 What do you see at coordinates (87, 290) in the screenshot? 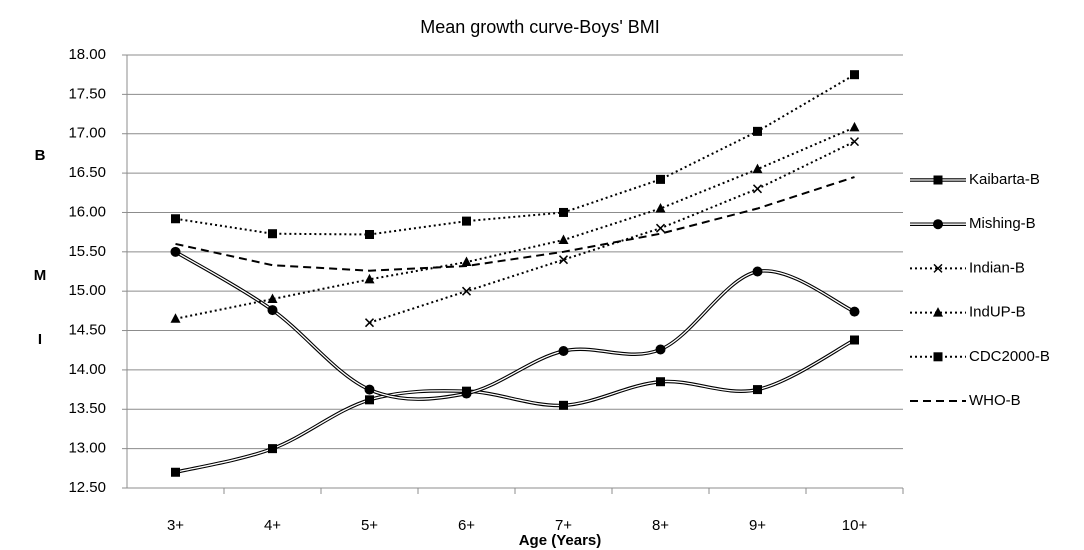
I see `y-tick-label: 15.00` at bounding box center [87, 290].